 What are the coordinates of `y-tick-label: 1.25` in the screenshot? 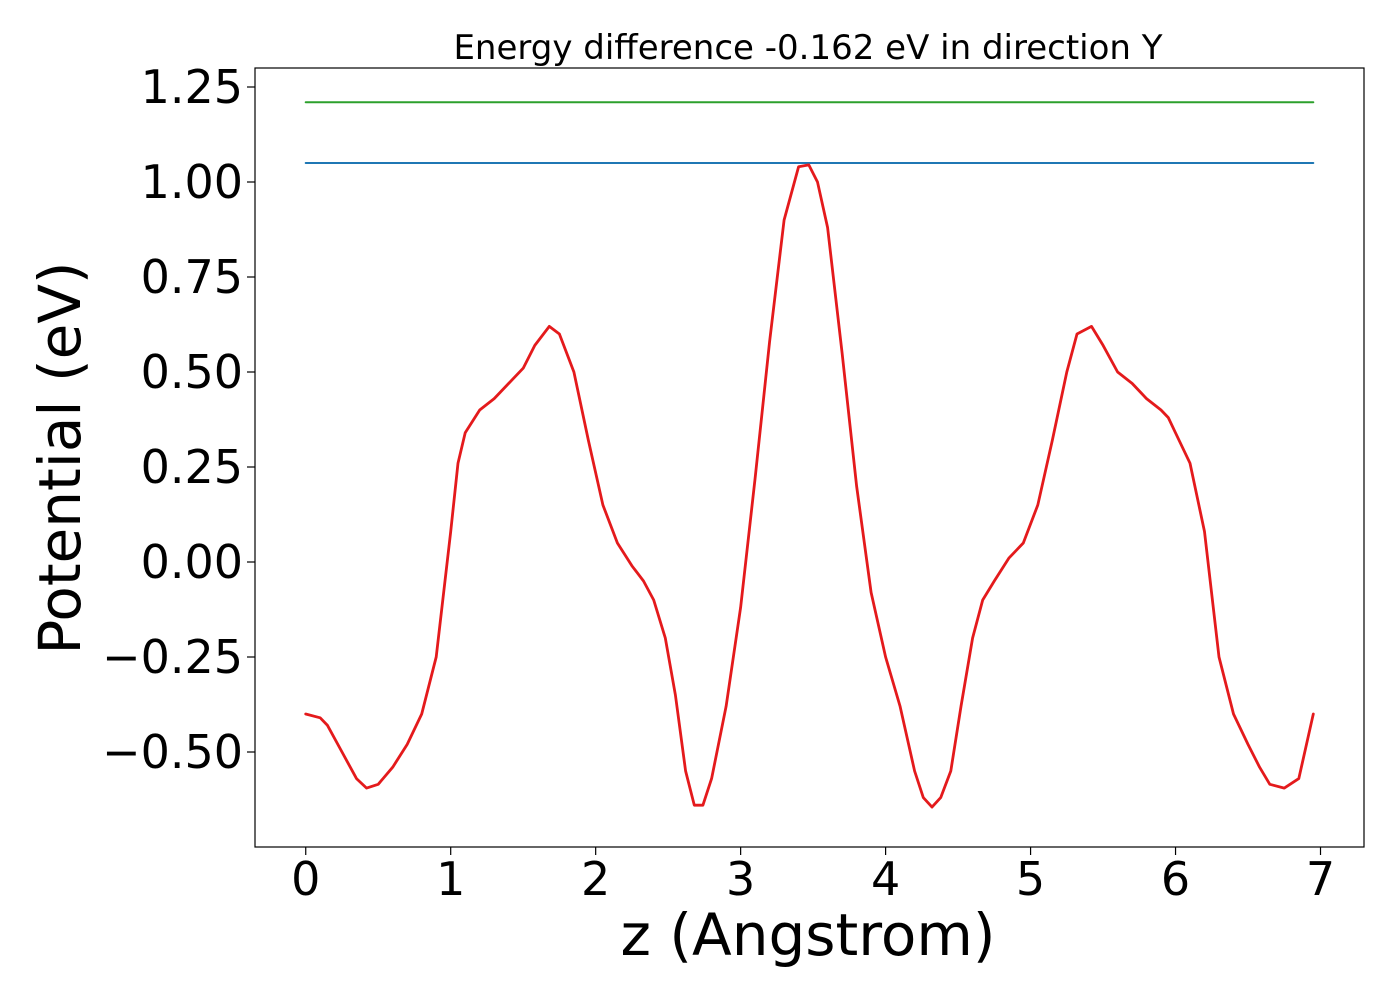 It's located at (192, 87).